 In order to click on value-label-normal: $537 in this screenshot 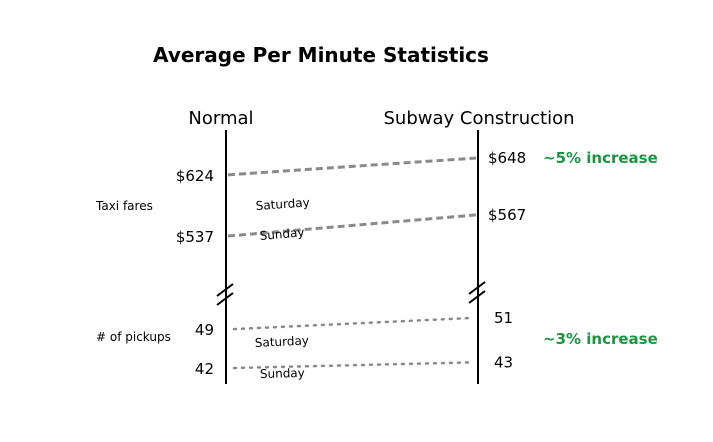, I will do `click(195, 237)`.